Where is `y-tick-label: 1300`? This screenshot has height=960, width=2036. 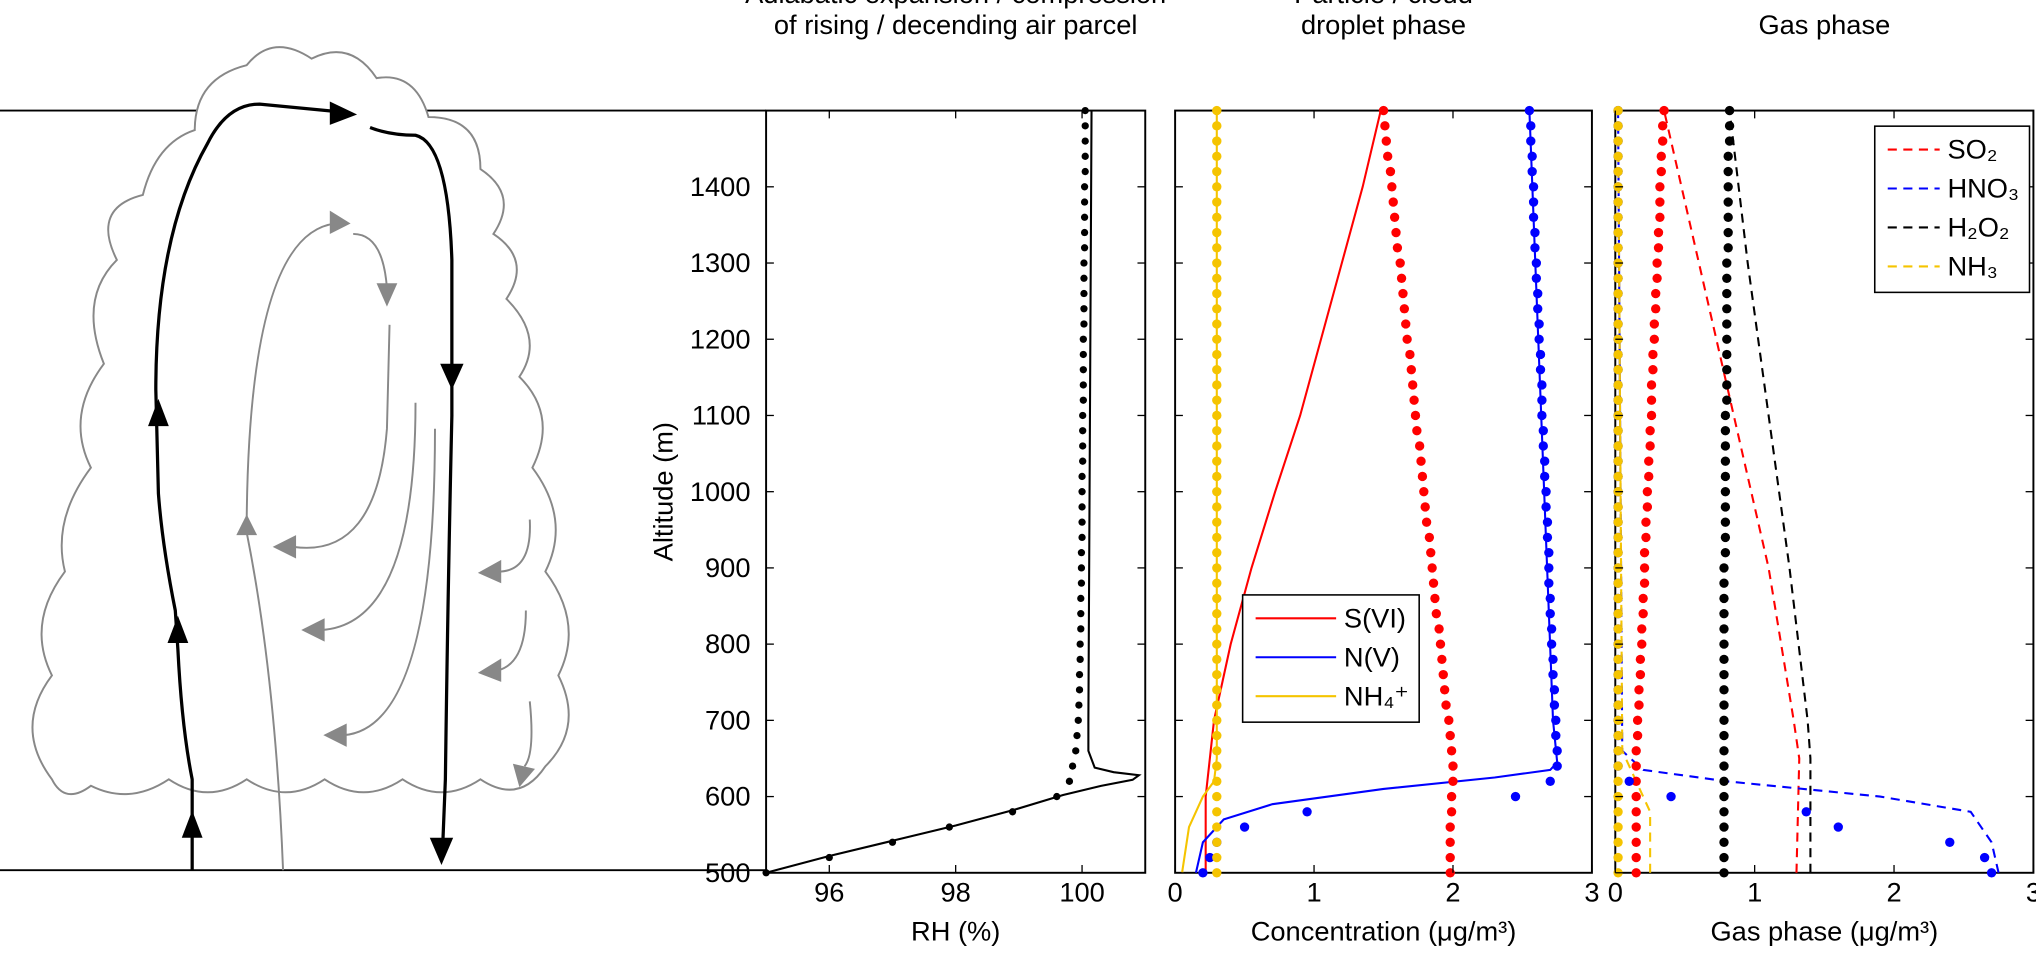 y-tick-label: 1300 is located at coordinates (720, 262).